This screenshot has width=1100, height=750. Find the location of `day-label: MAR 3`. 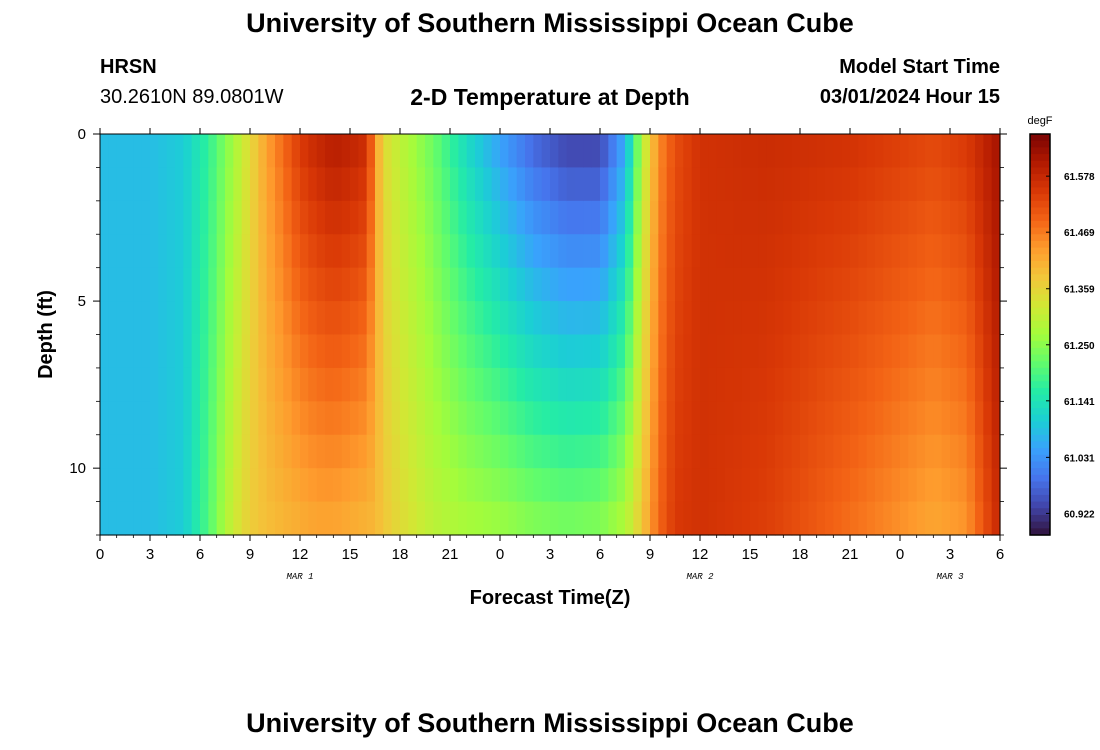

day-label: MAR 3 is located at coordinates (950, 577).